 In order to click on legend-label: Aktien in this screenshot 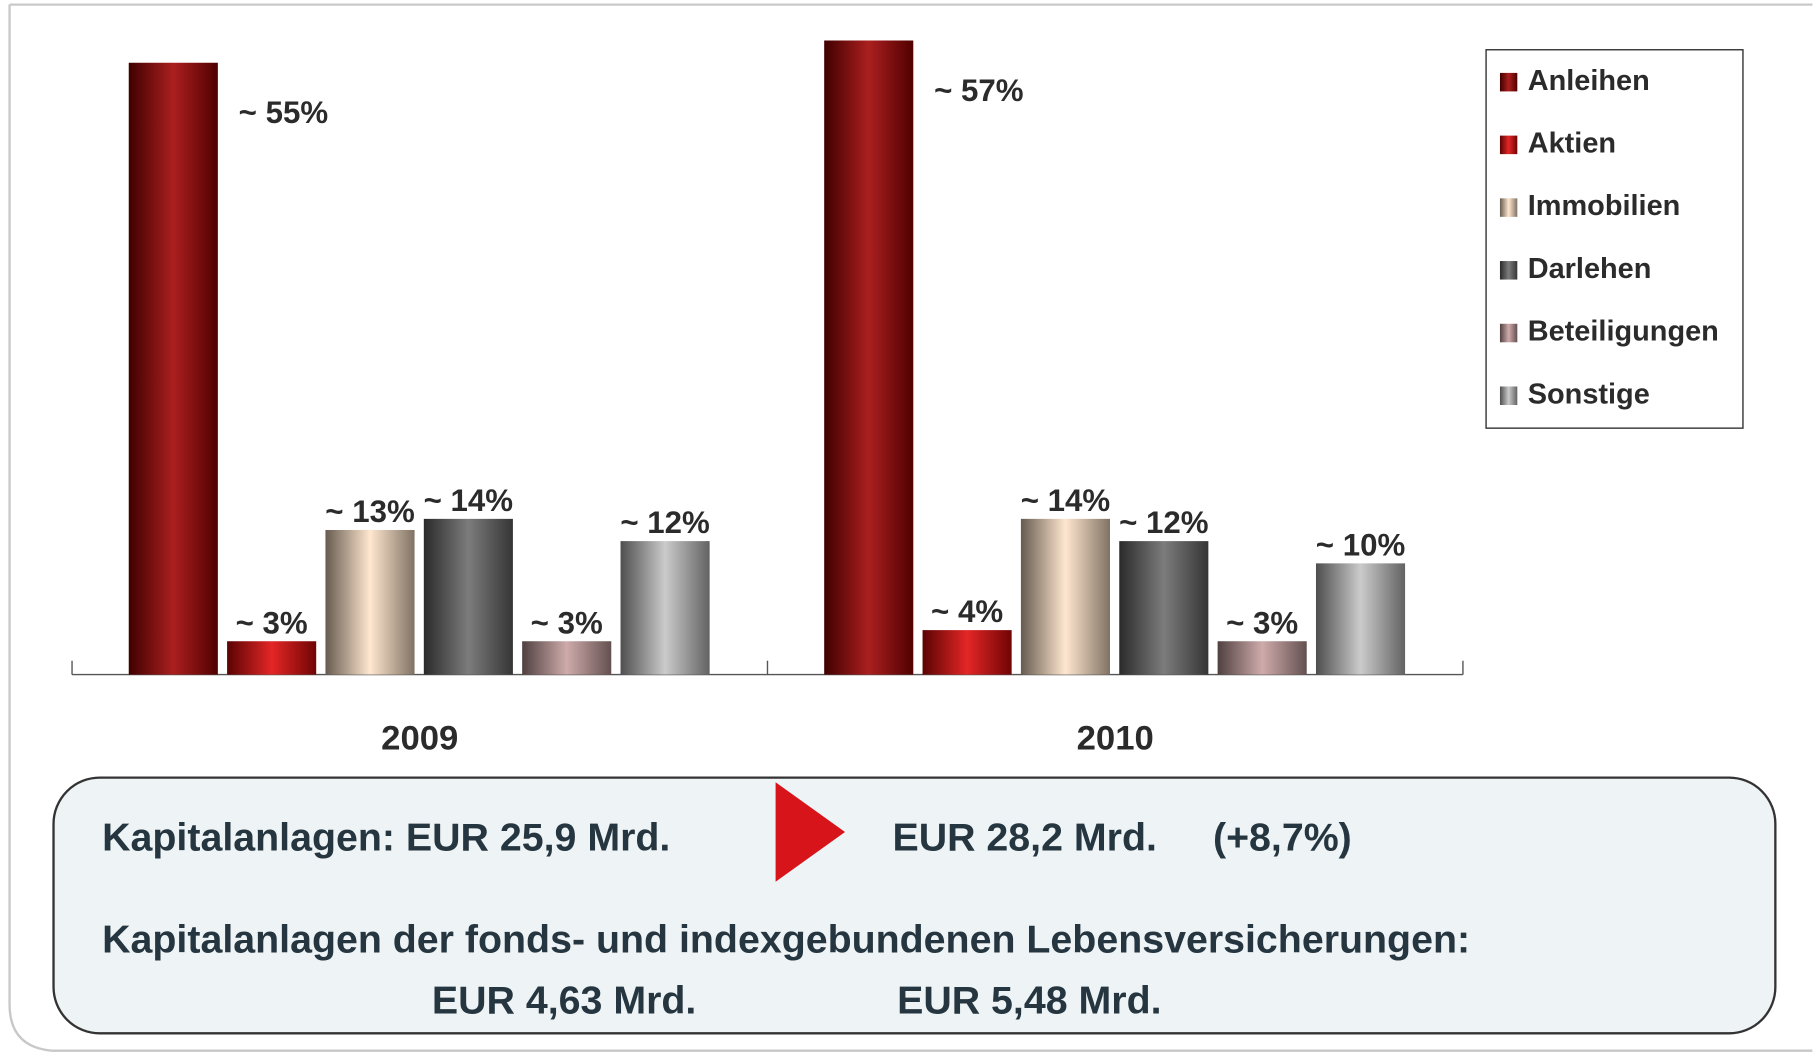, I will do `click(1572, 144)`.